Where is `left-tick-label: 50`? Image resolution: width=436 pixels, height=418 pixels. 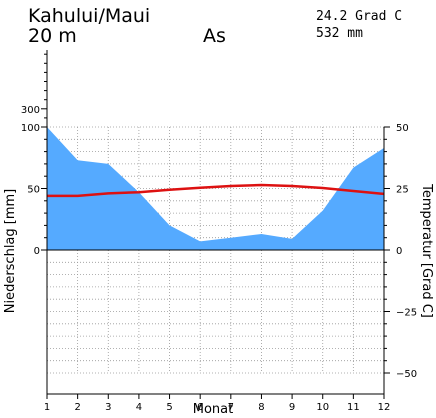 left-tick-label: 50 is located at coordinates (33, 190).